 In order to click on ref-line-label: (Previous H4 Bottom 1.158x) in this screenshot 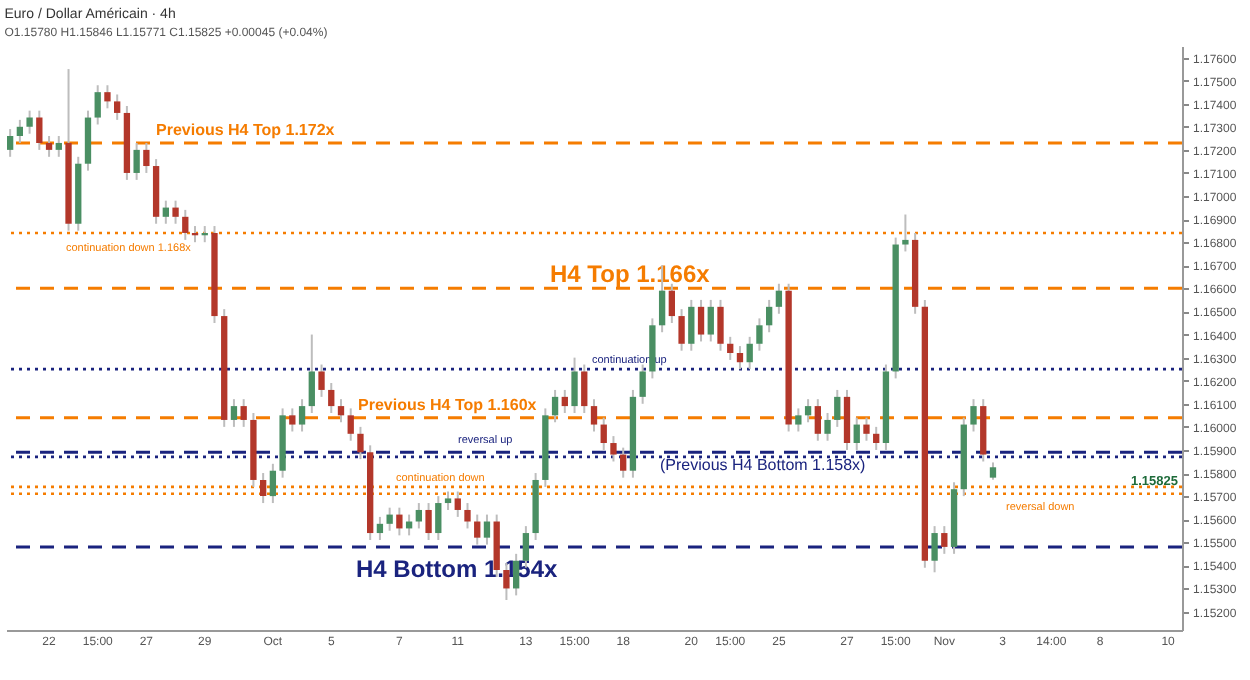, I will do `click(763, 465)`.